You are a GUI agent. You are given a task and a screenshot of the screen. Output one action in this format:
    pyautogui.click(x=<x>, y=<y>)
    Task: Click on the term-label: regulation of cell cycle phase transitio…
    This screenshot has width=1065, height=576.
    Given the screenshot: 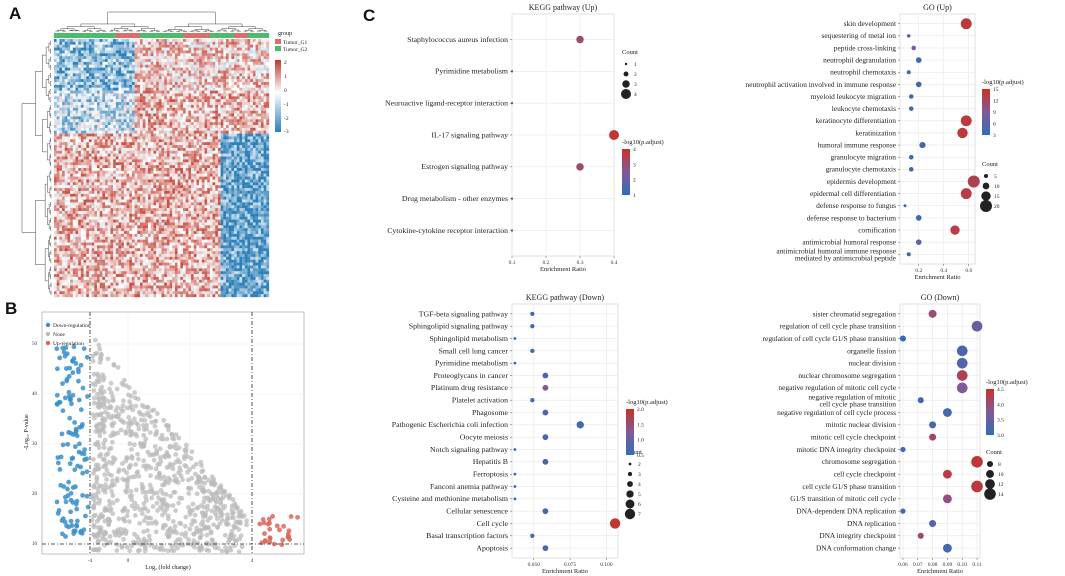 What is the action you would take?
    pyautogui.click(x=838, y=326)
    